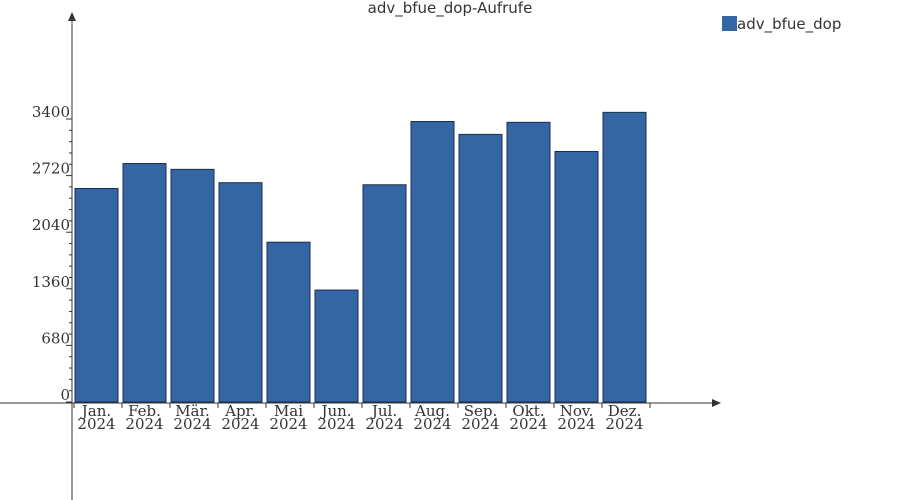  What do you see at coordinates (52, 253) in the screenshot?
I see `y-axis-ticks: 0 680 1360 2040 2720 3400` at bounding box center [52, 253].